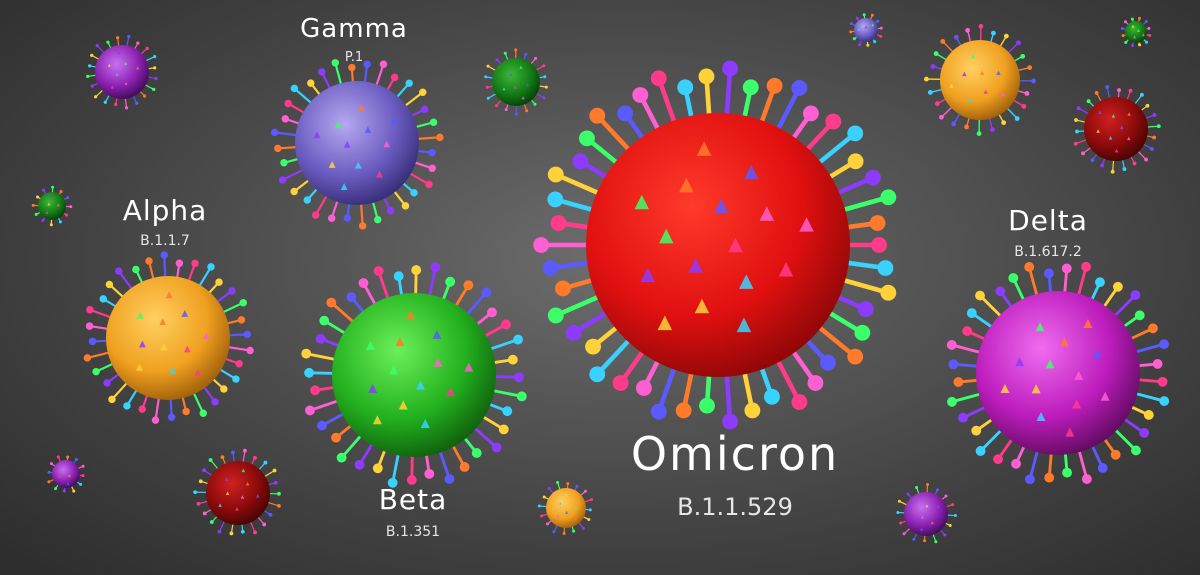 Image resolution: width=1200 pixels, height=575 pixels. I want to click on beta-lineage: B.1.351, so click(413, 532).